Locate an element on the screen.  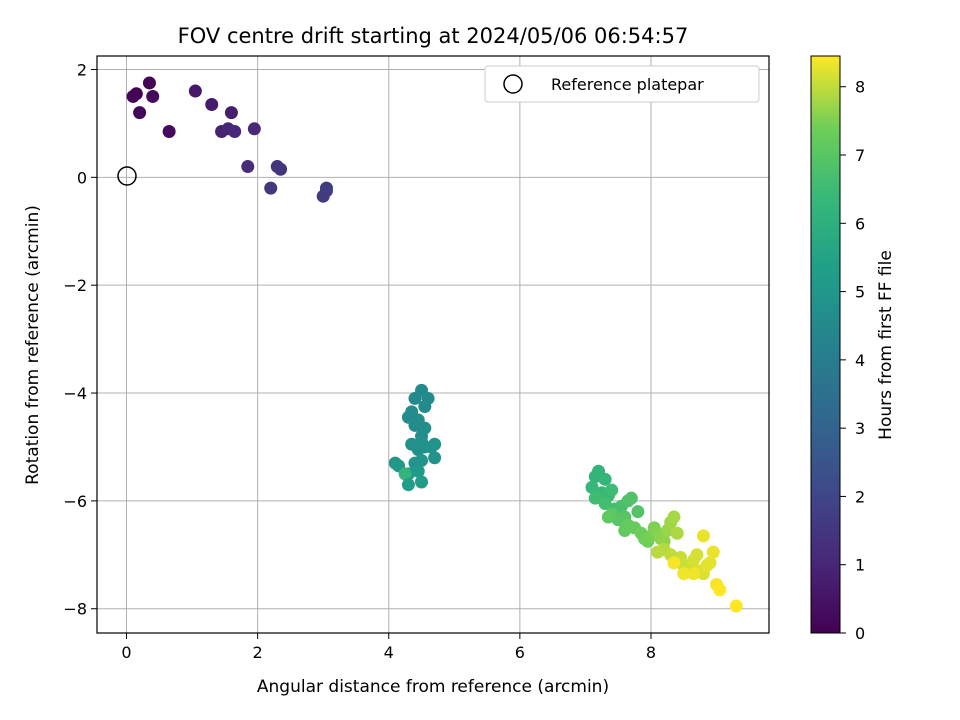
legend: Reference platepar is located at coordinates (622, 84).